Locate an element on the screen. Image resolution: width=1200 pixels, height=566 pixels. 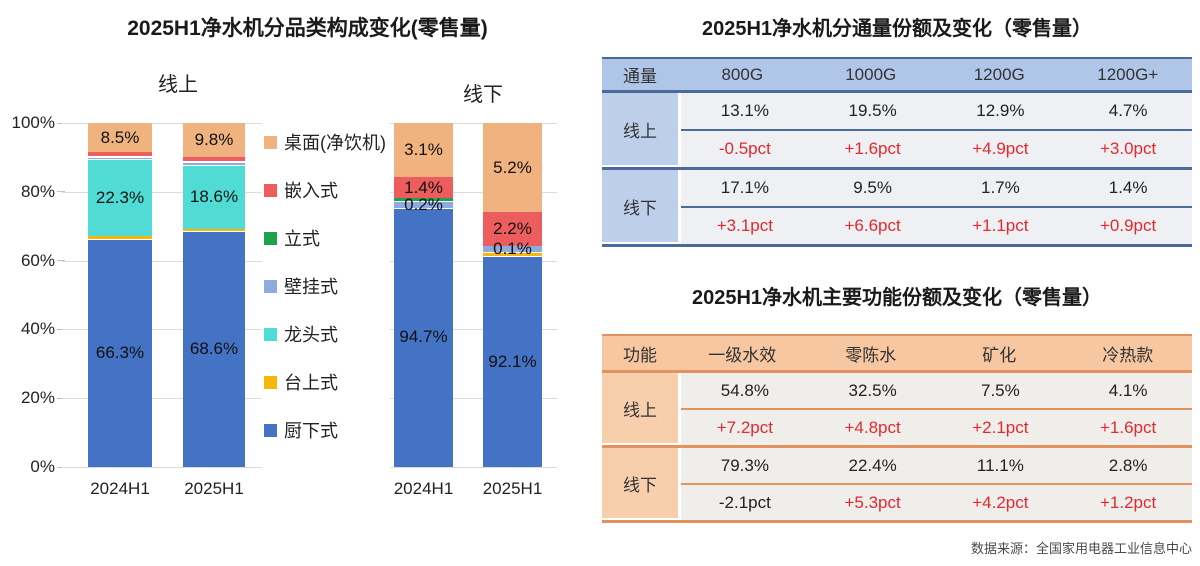
segment-label: 0.1% is located at coordinates (512, 249).